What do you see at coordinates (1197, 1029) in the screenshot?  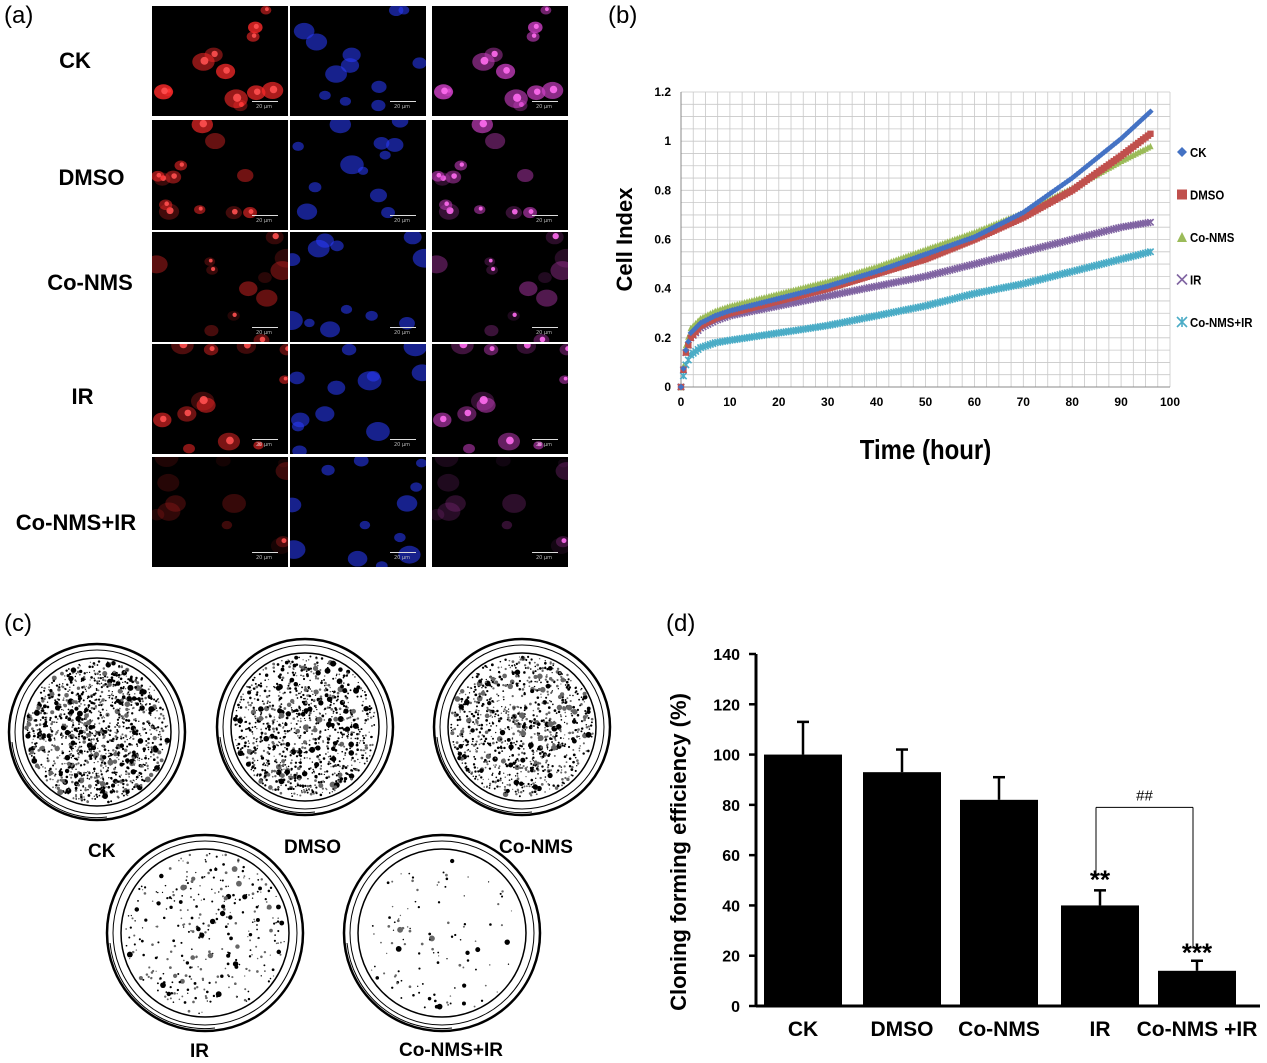 I see `x-tick-label-co-nms-ir: Co-NMS +IR` at bounding box center [1197, 1029].